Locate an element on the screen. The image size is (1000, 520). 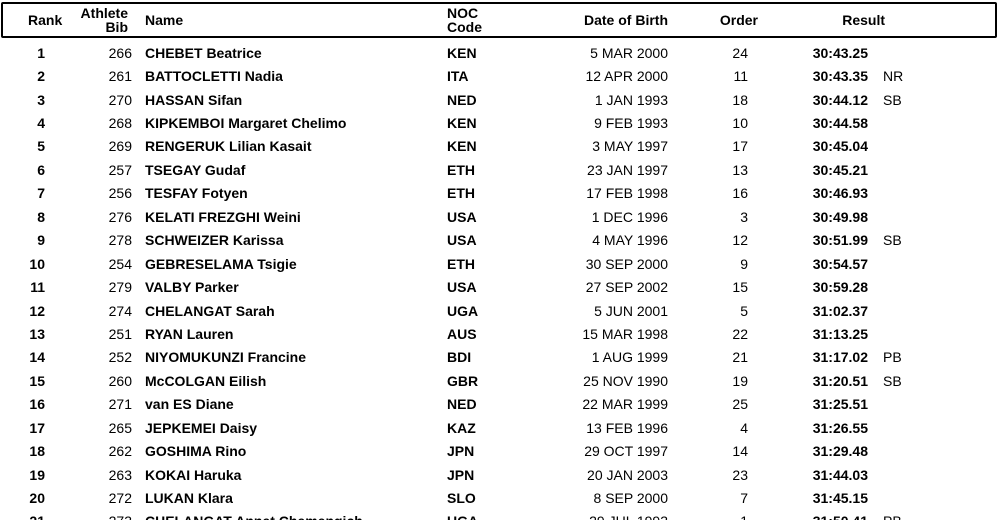
date-of-birth-cell: 9 FEB 1993 is located at coordinates (631, 123).